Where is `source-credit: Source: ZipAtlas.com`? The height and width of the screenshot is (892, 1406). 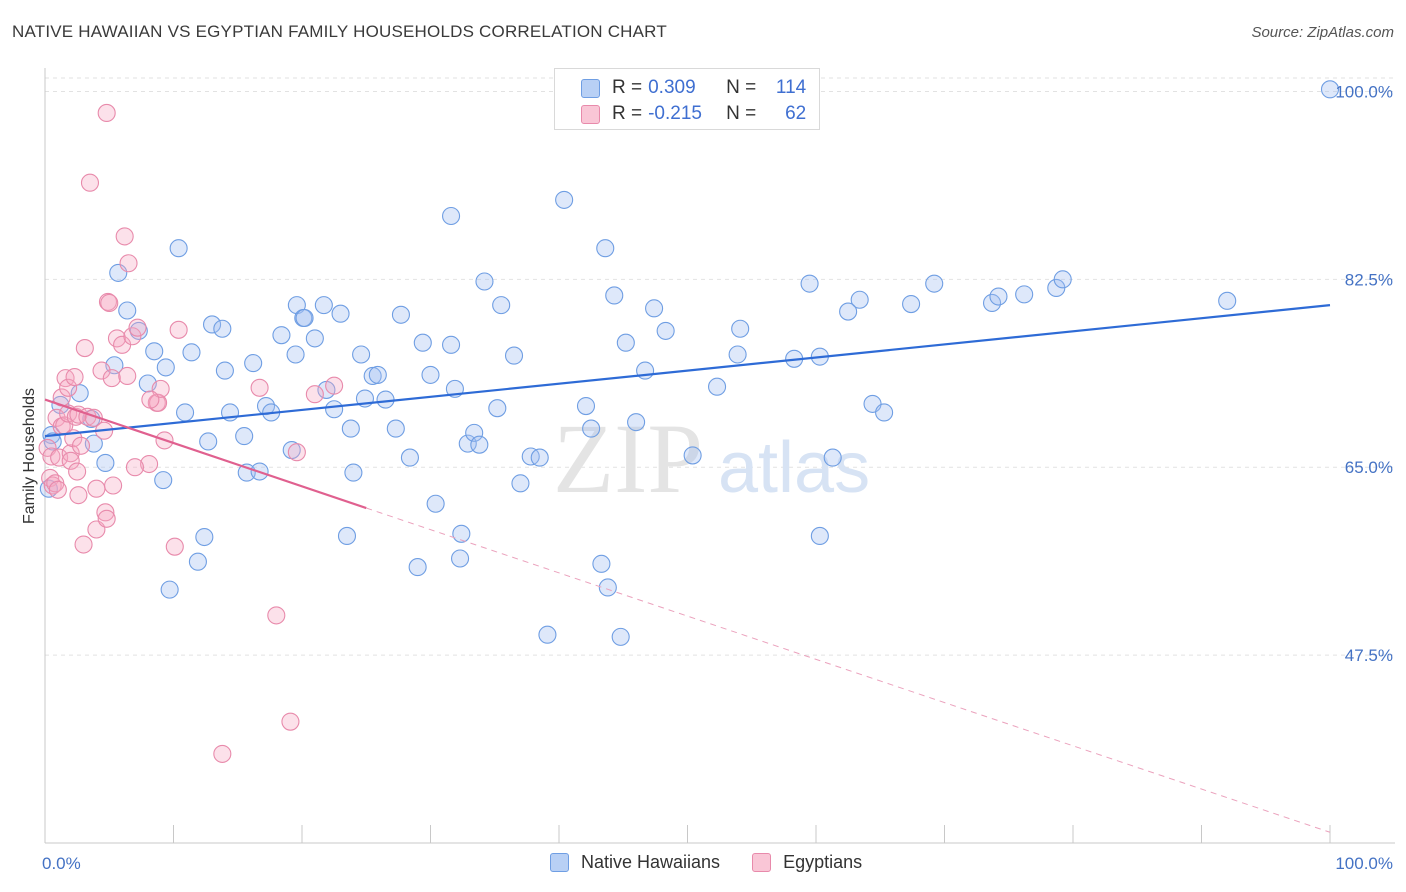
source-credit: Source: ZipAtlas.com is located at coordinates (1322, 32).